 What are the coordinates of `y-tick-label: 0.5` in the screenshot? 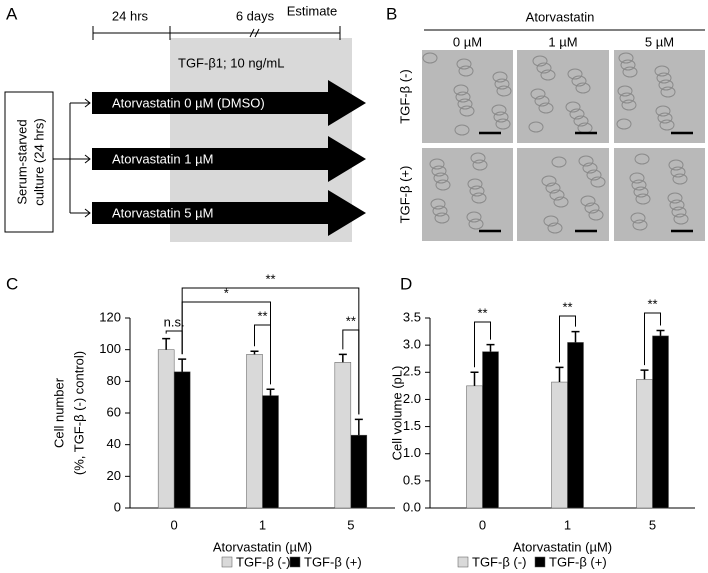 It's located at (412, 479).